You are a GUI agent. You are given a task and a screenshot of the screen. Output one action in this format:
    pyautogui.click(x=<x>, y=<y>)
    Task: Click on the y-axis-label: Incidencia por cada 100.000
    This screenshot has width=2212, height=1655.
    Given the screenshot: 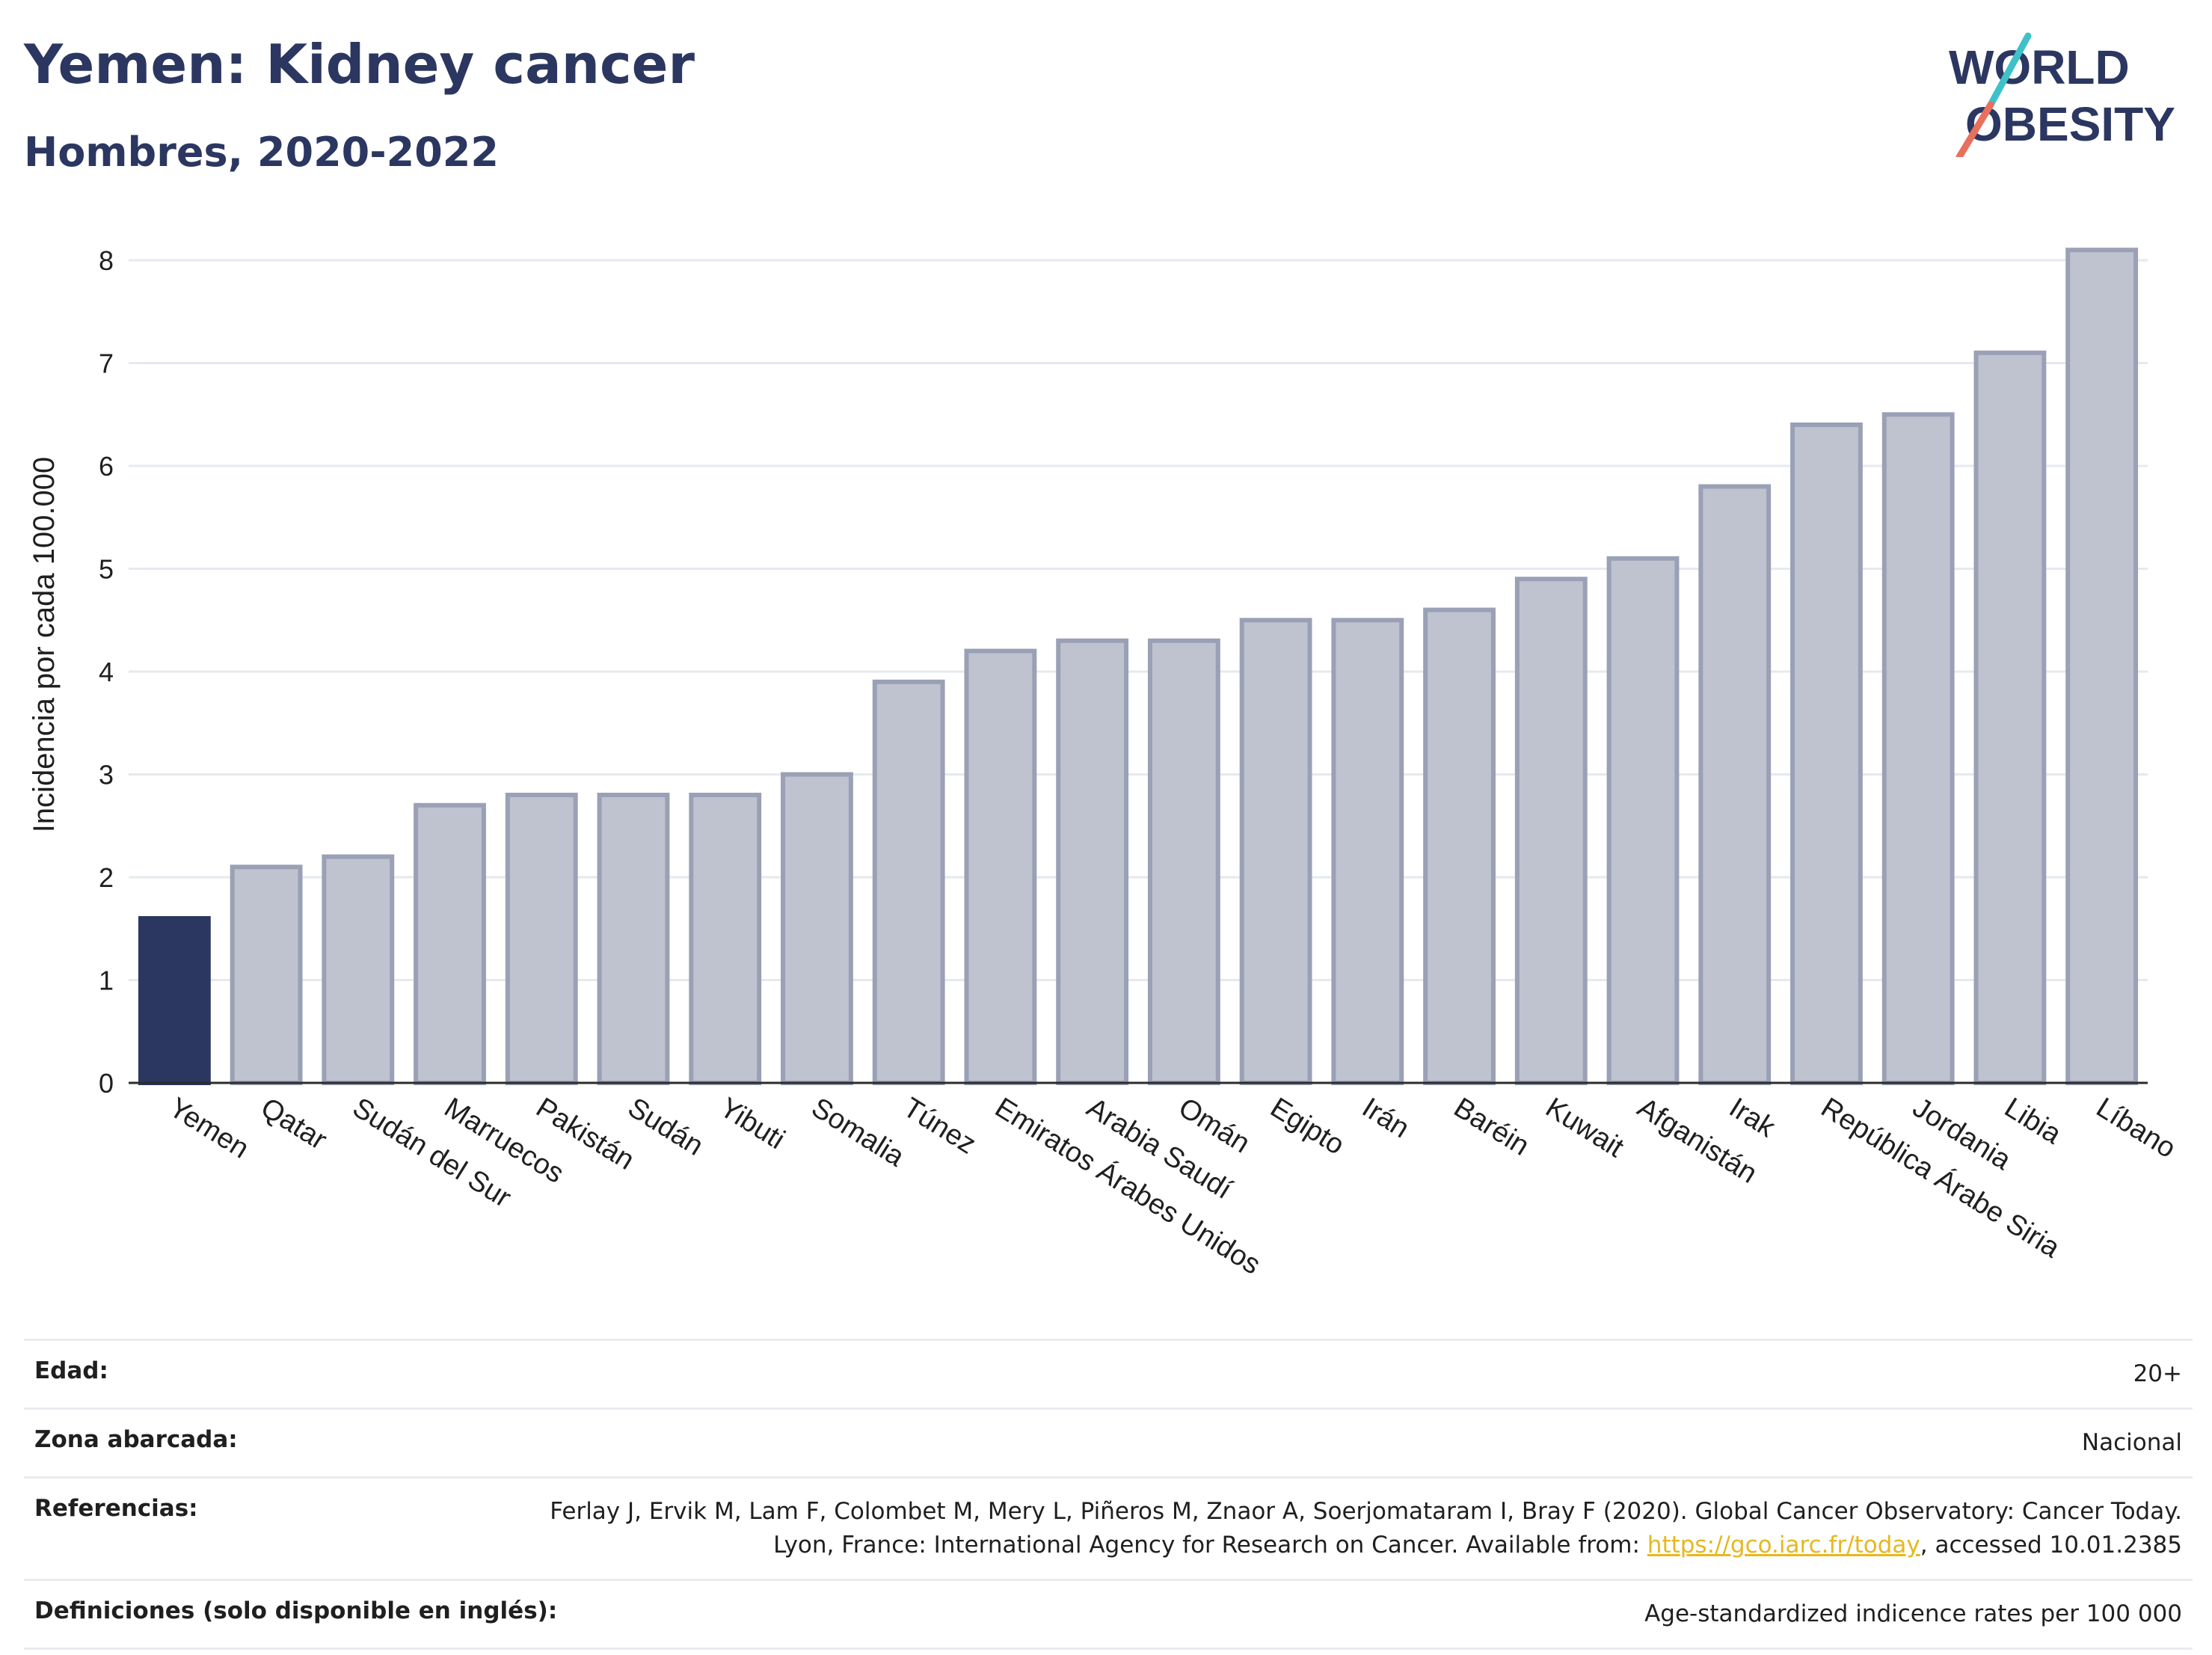 What is the action you would take?
    pyautogui.click(x=44, y=645)
    